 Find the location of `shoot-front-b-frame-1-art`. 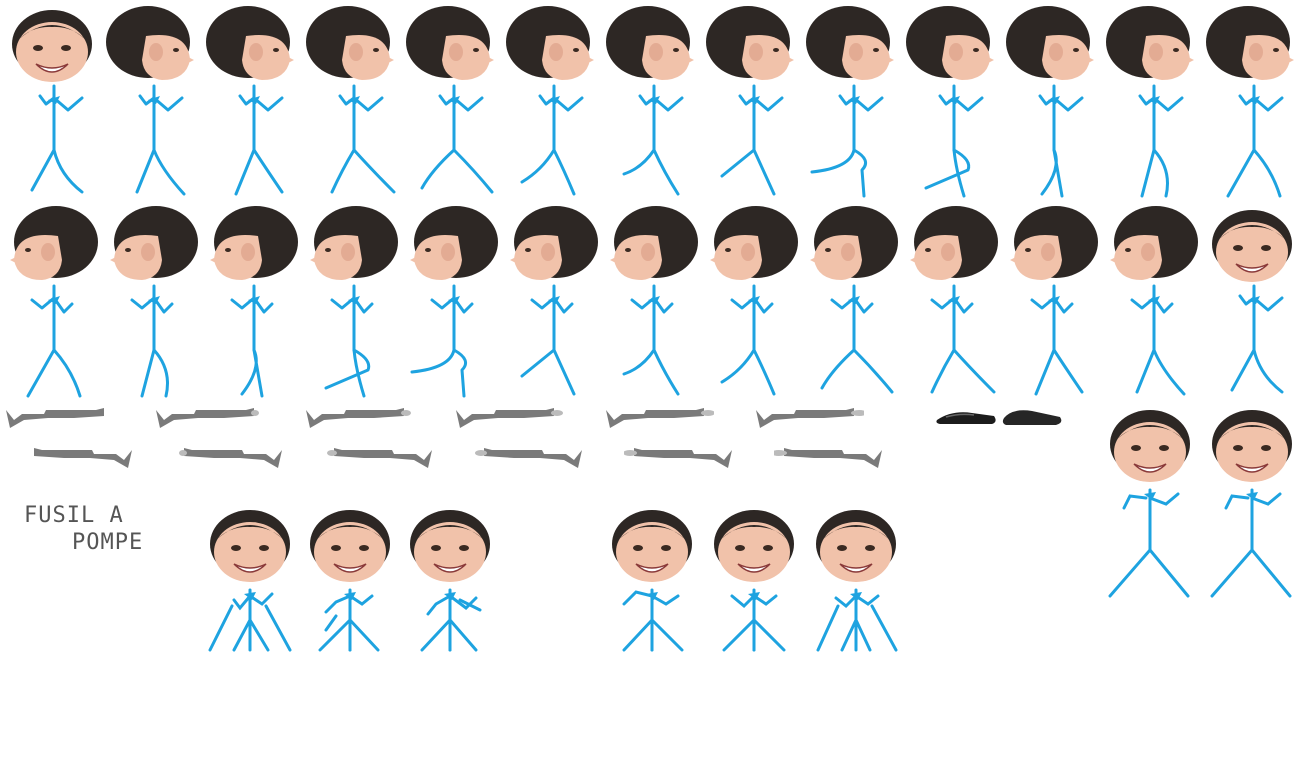

shoot-front-b-frame-1-art is located at coordinates (652, 581).